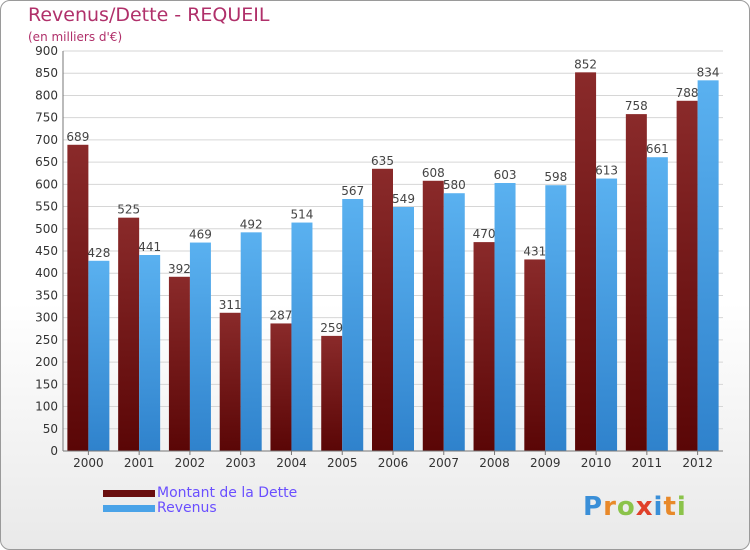 The height and width of the screenshot is (550, 750). Describe the element at coordinates (190, 463) in the screenshot. I see `x-tick-label-2002: 2002` at that location.